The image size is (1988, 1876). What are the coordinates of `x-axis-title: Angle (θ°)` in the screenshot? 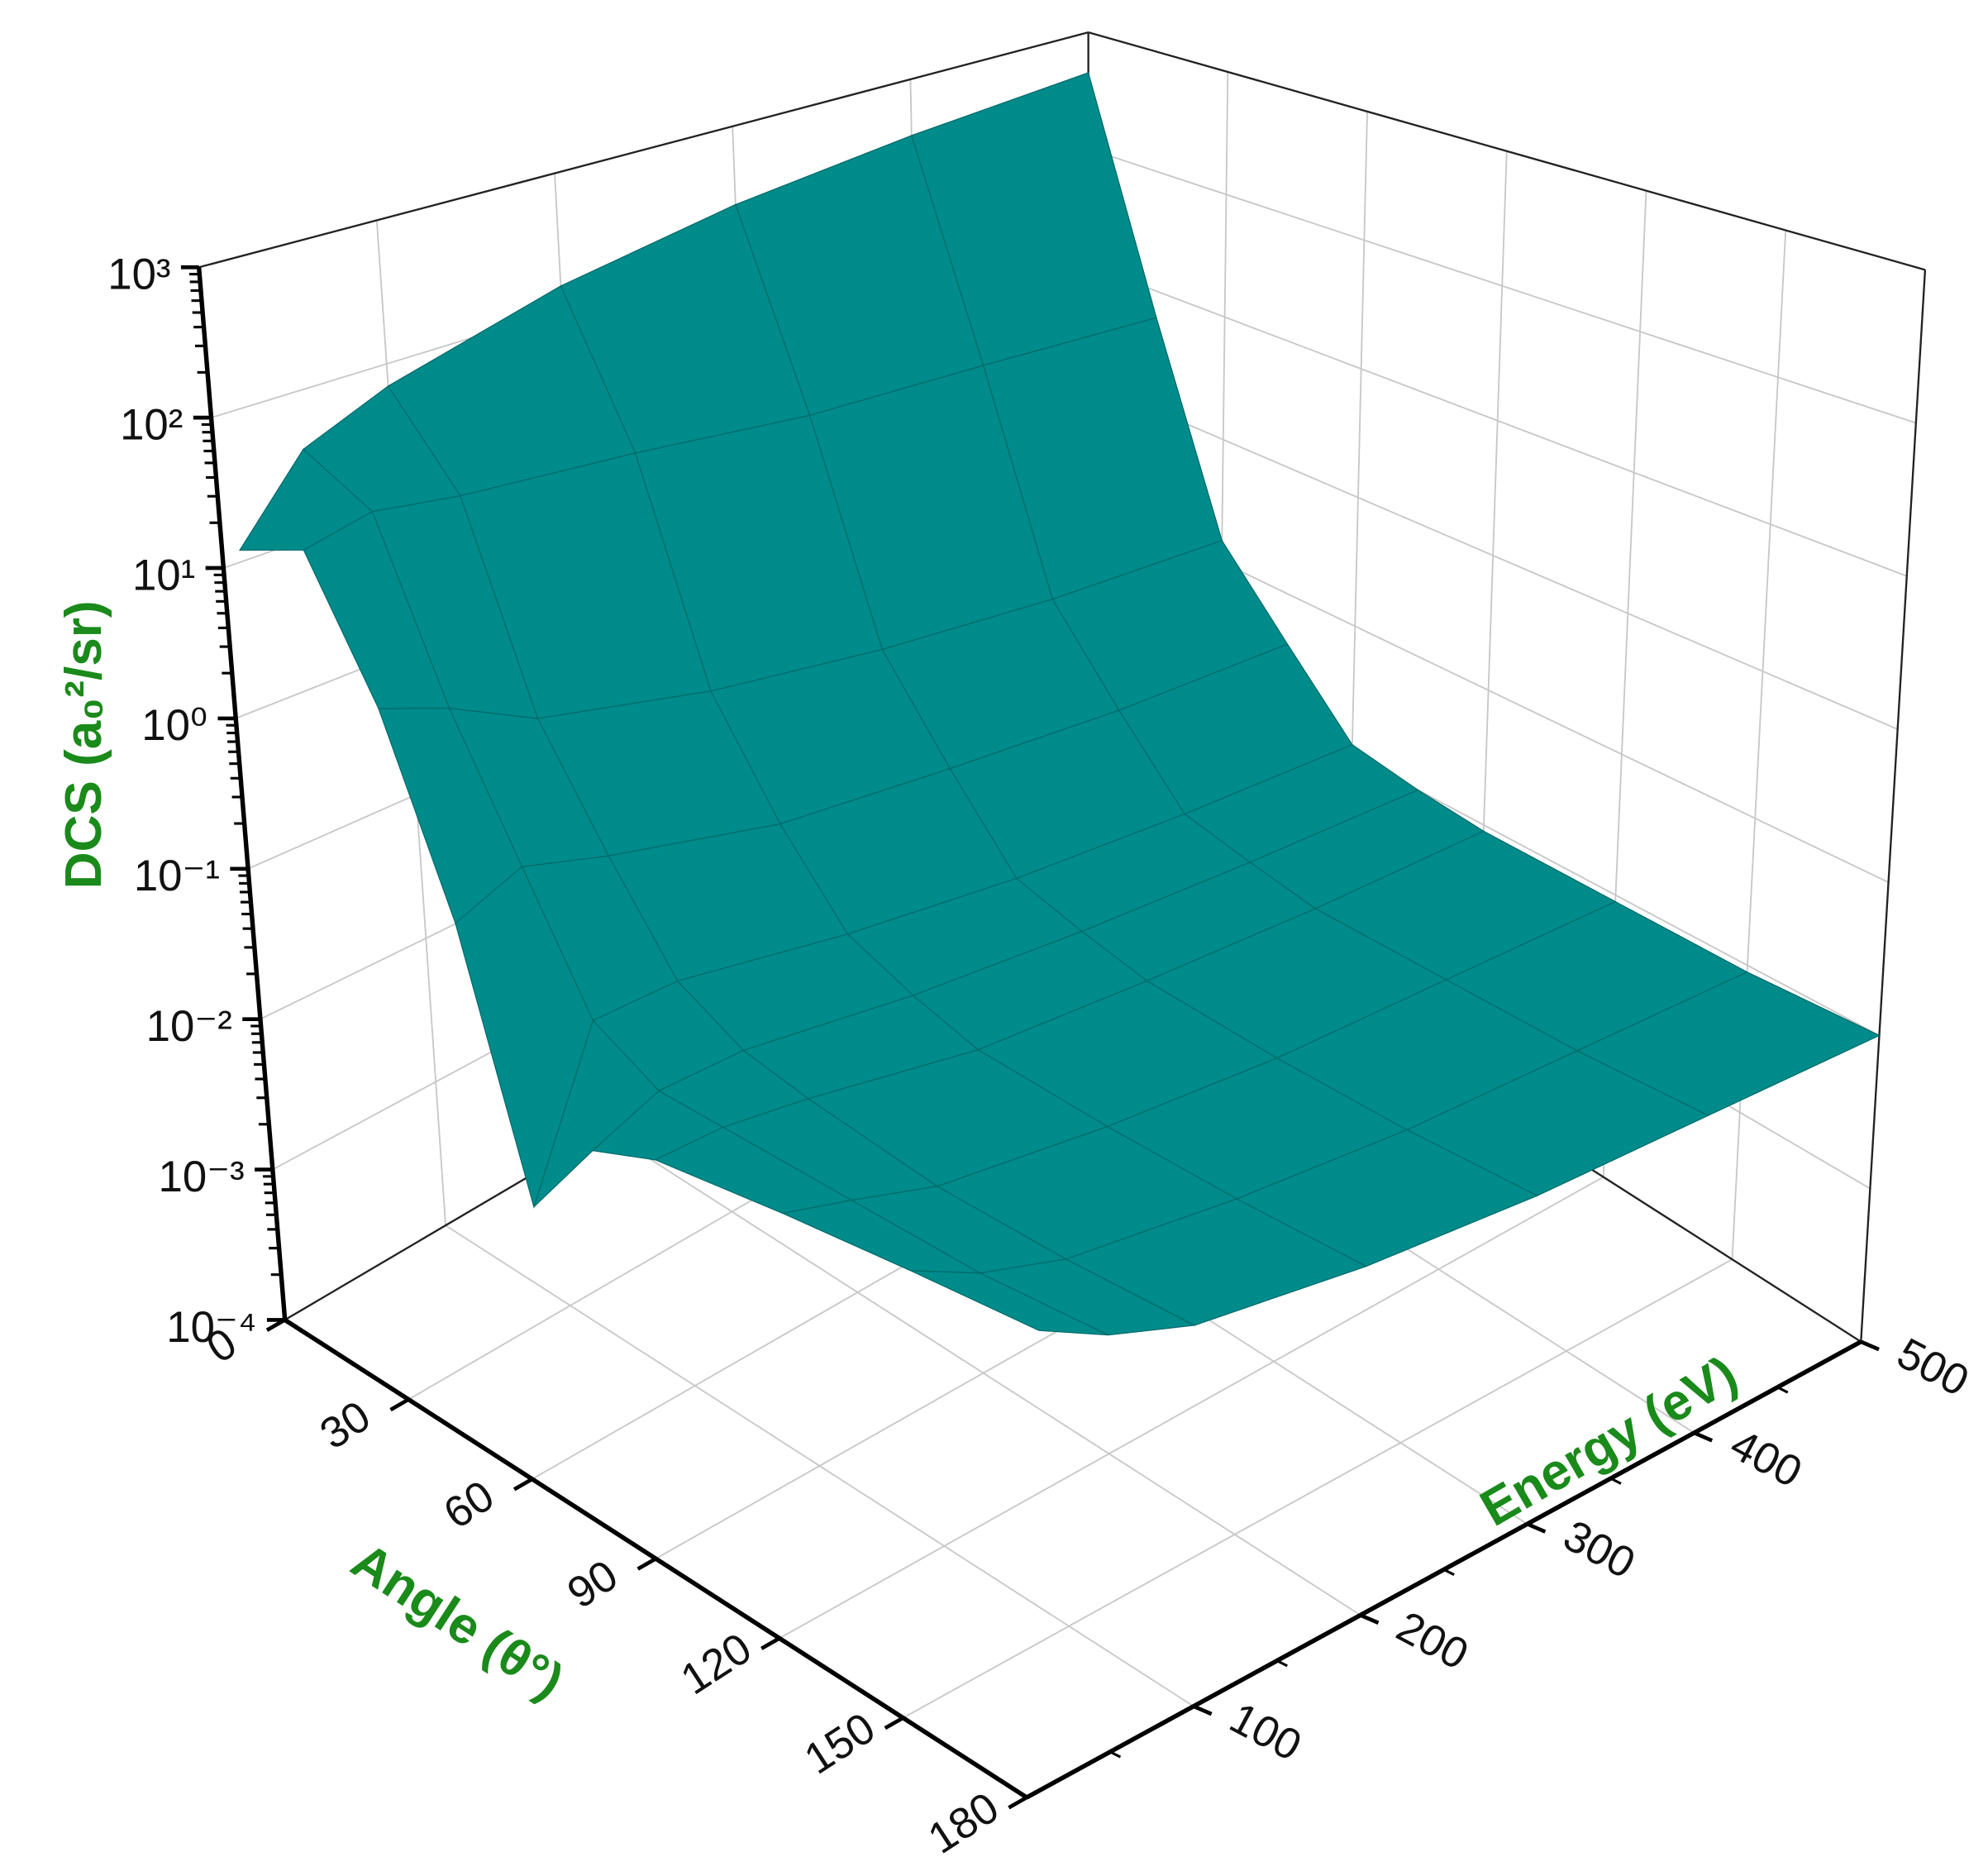 It's located at (457, 1621).